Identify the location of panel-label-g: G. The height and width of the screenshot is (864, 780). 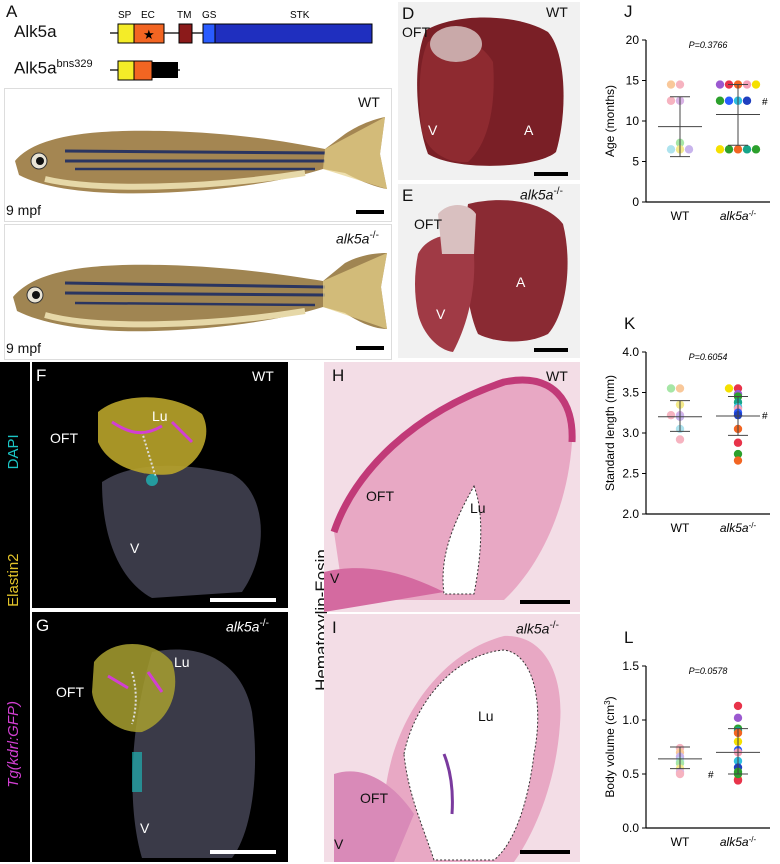
(43, 625).